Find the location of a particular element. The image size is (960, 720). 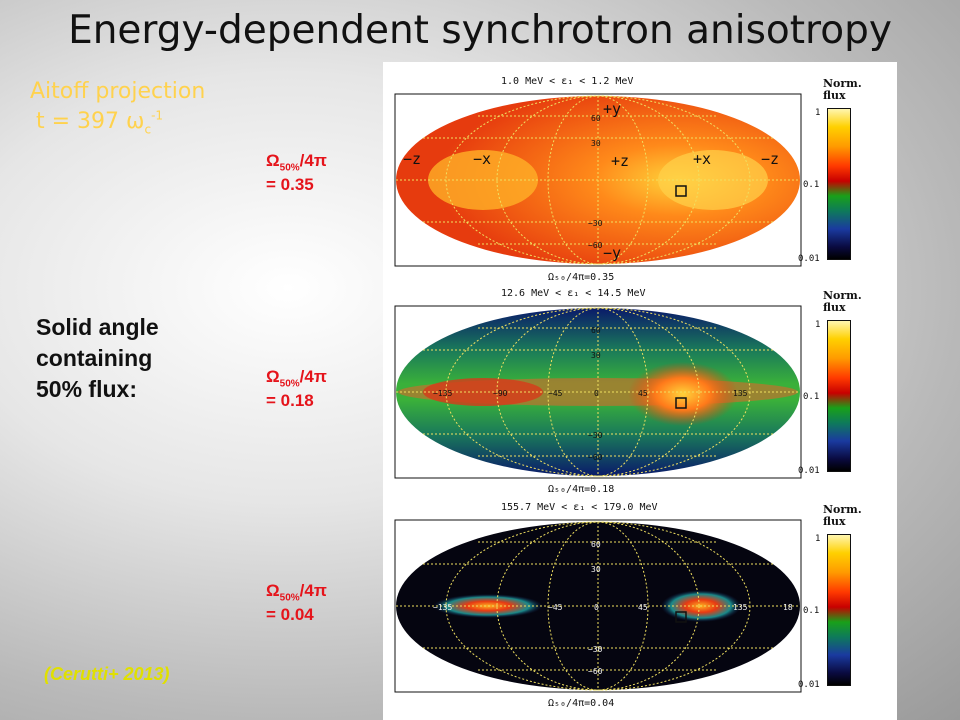

projection-label: Aitoff projection is located at coordinates (117, 92).